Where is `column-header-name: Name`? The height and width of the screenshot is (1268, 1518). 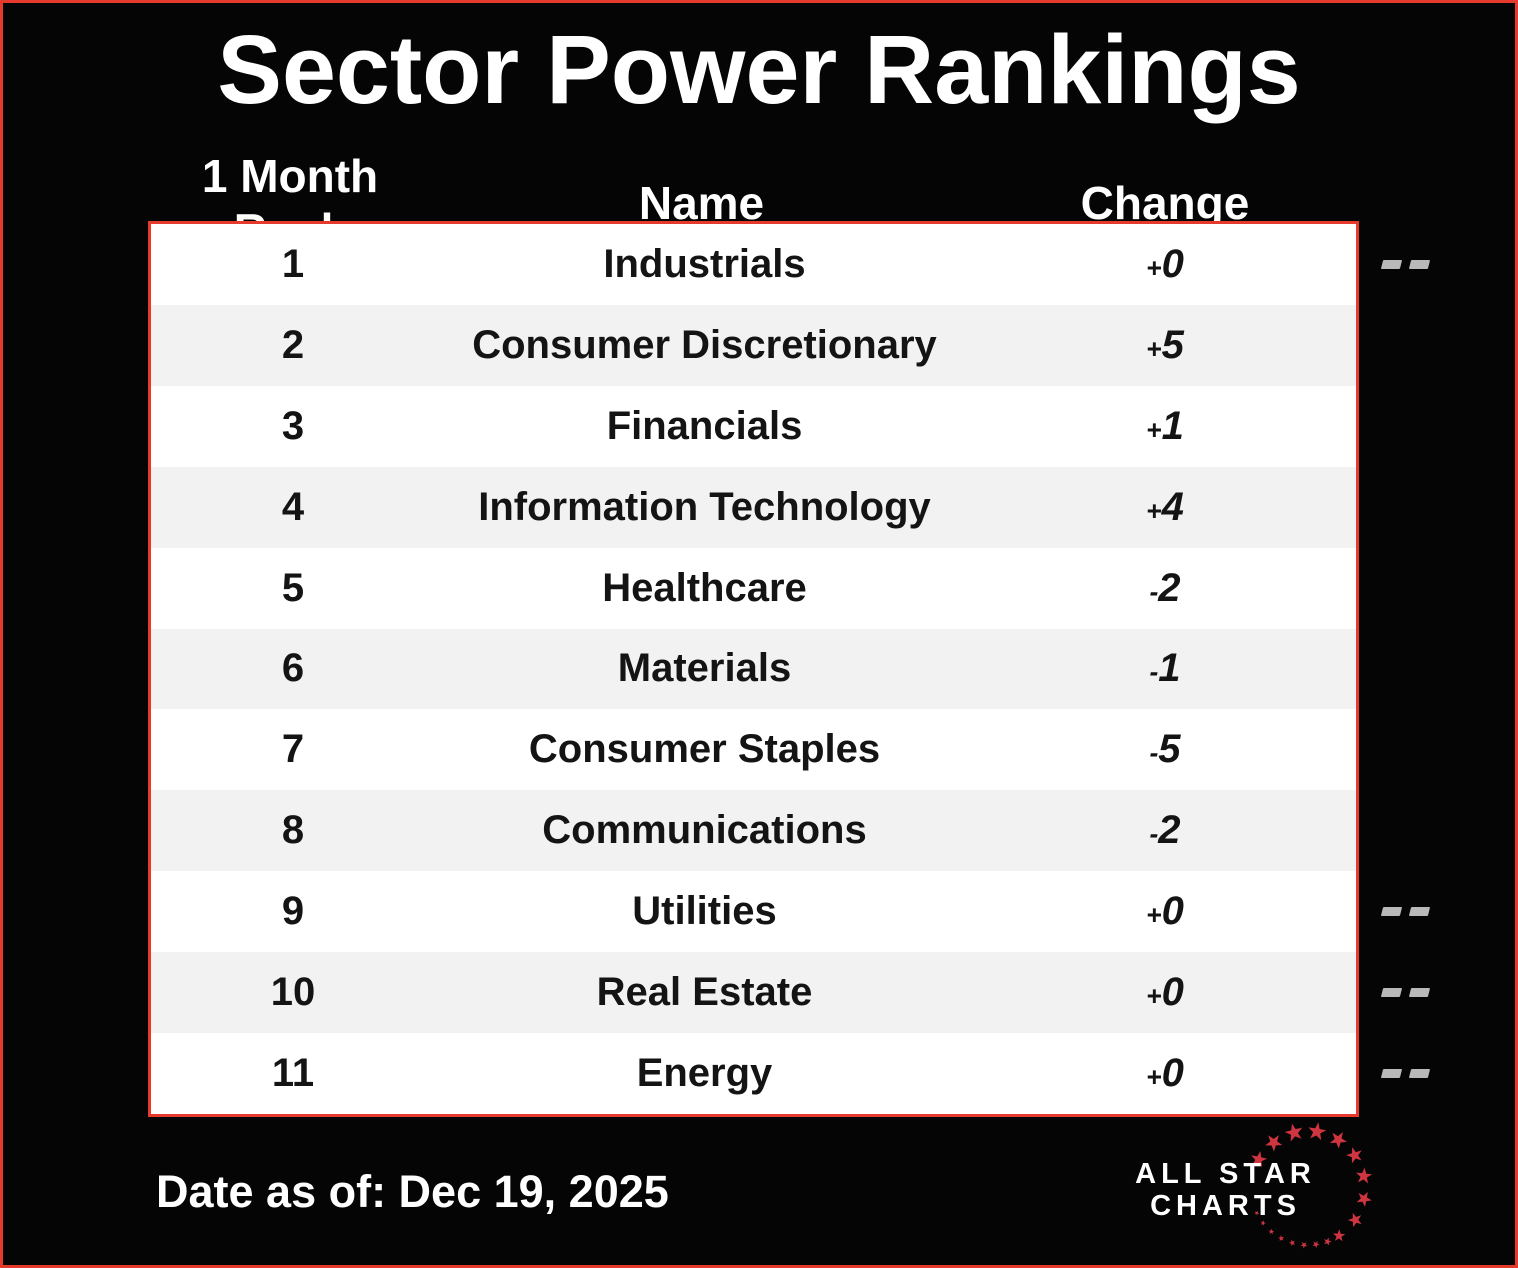
column-header-name: Name is located at coordinates (701, 203).